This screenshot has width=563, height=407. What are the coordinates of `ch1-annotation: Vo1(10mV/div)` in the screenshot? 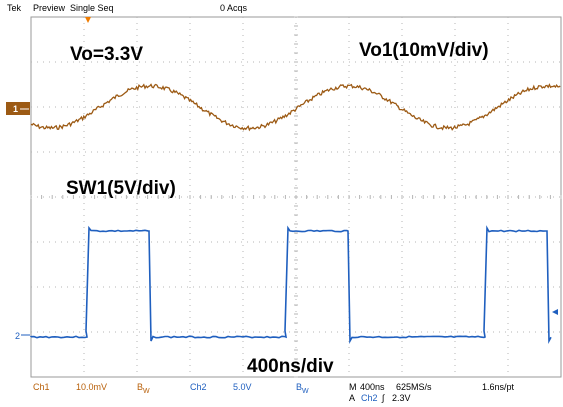 It's located at (424, 50).